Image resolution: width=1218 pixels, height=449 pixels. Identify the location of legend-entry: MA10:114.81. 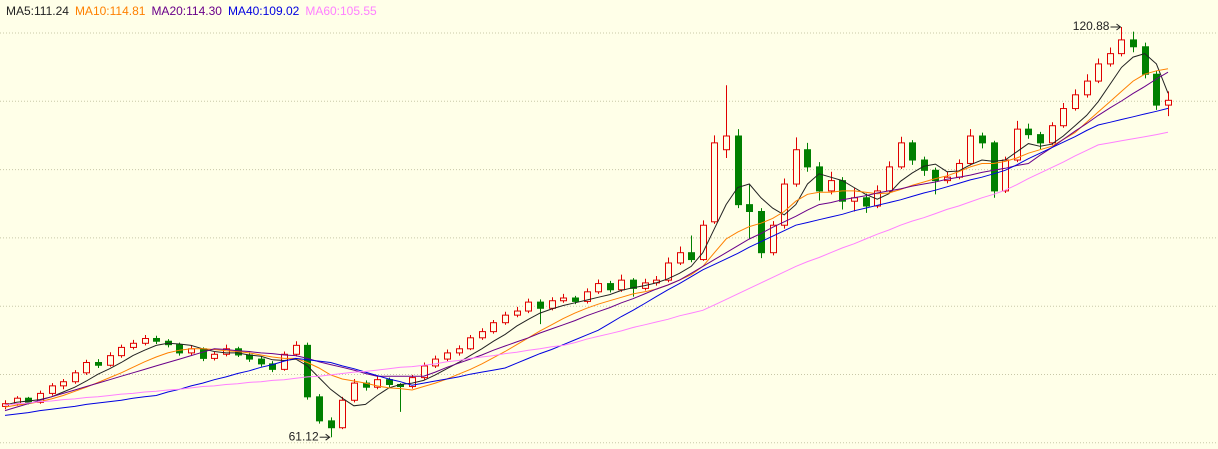
(110, 11).